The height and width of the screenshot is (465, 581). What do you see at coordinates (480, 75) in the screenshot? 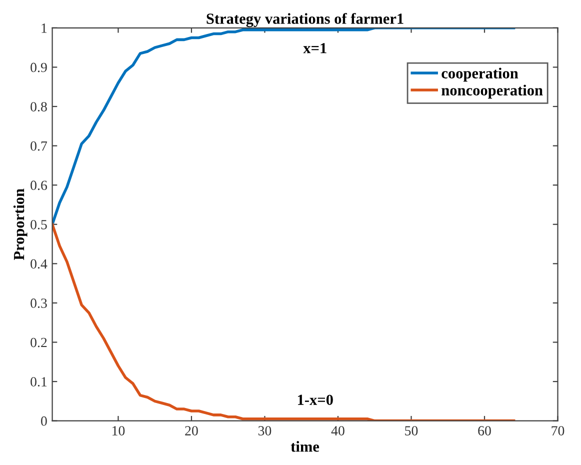
I see `legend-label: cooperation` at bounding box center [480, 75].